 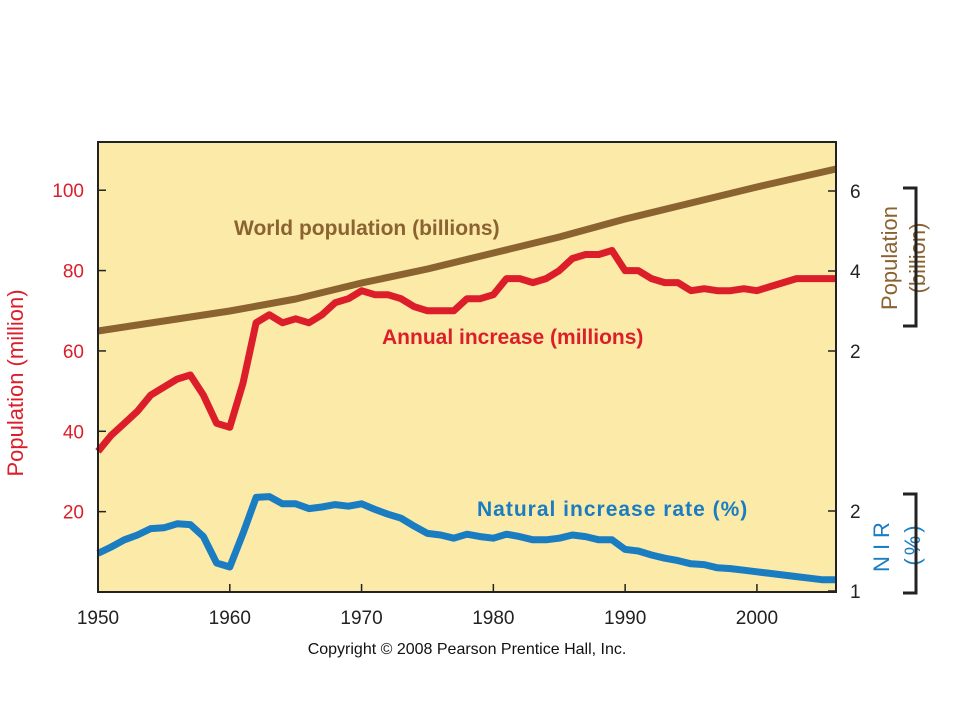 I want to click on population-title-line1: Population, so click(x=889, y=258).